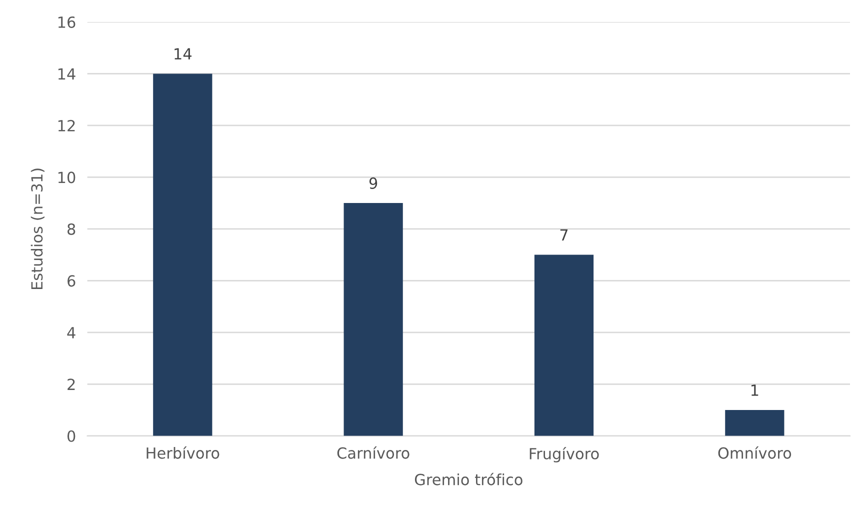  I want to click on data-label: 9, so click(373, 183).